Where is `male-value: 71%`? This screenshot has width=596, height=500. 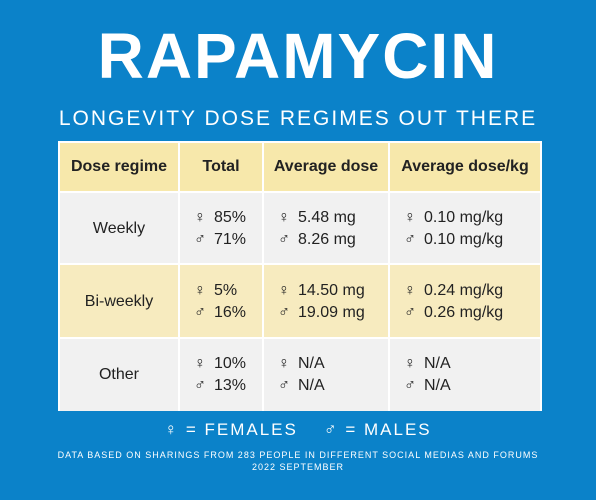
male-value: 71% is located at coordinates (230, 239).